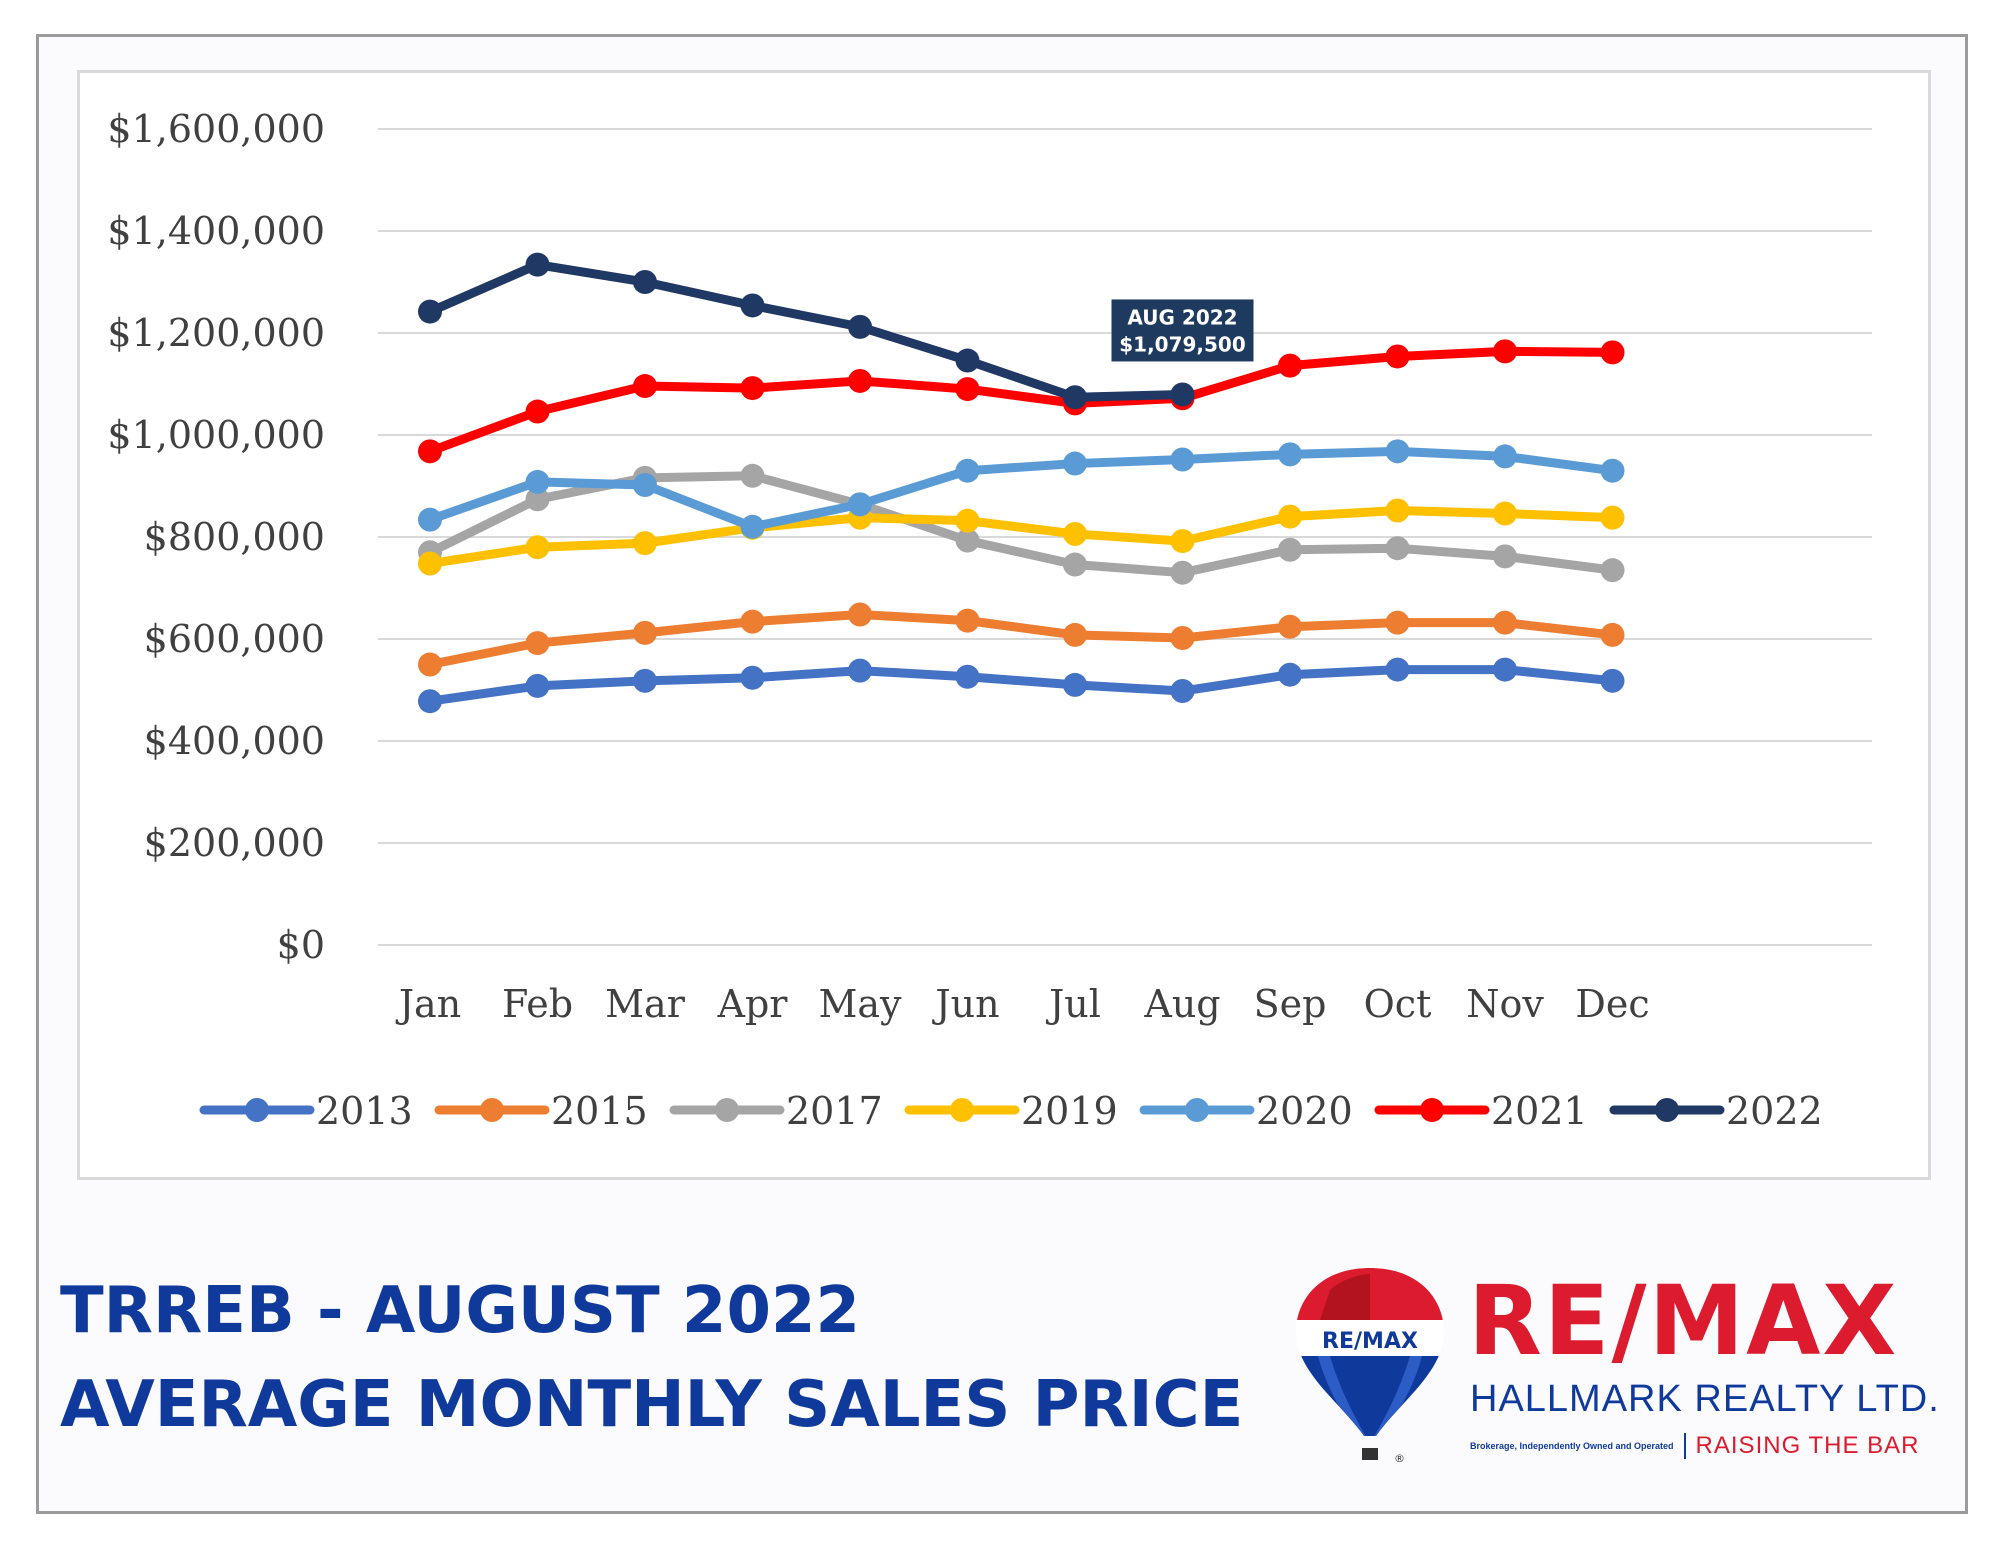 The height and width of the screenshot is (1545, 2000). What do you see at coordinates (1684, 1446) in the screenshot?
I see `brand-separator` at bounding box center [1684, 1446].